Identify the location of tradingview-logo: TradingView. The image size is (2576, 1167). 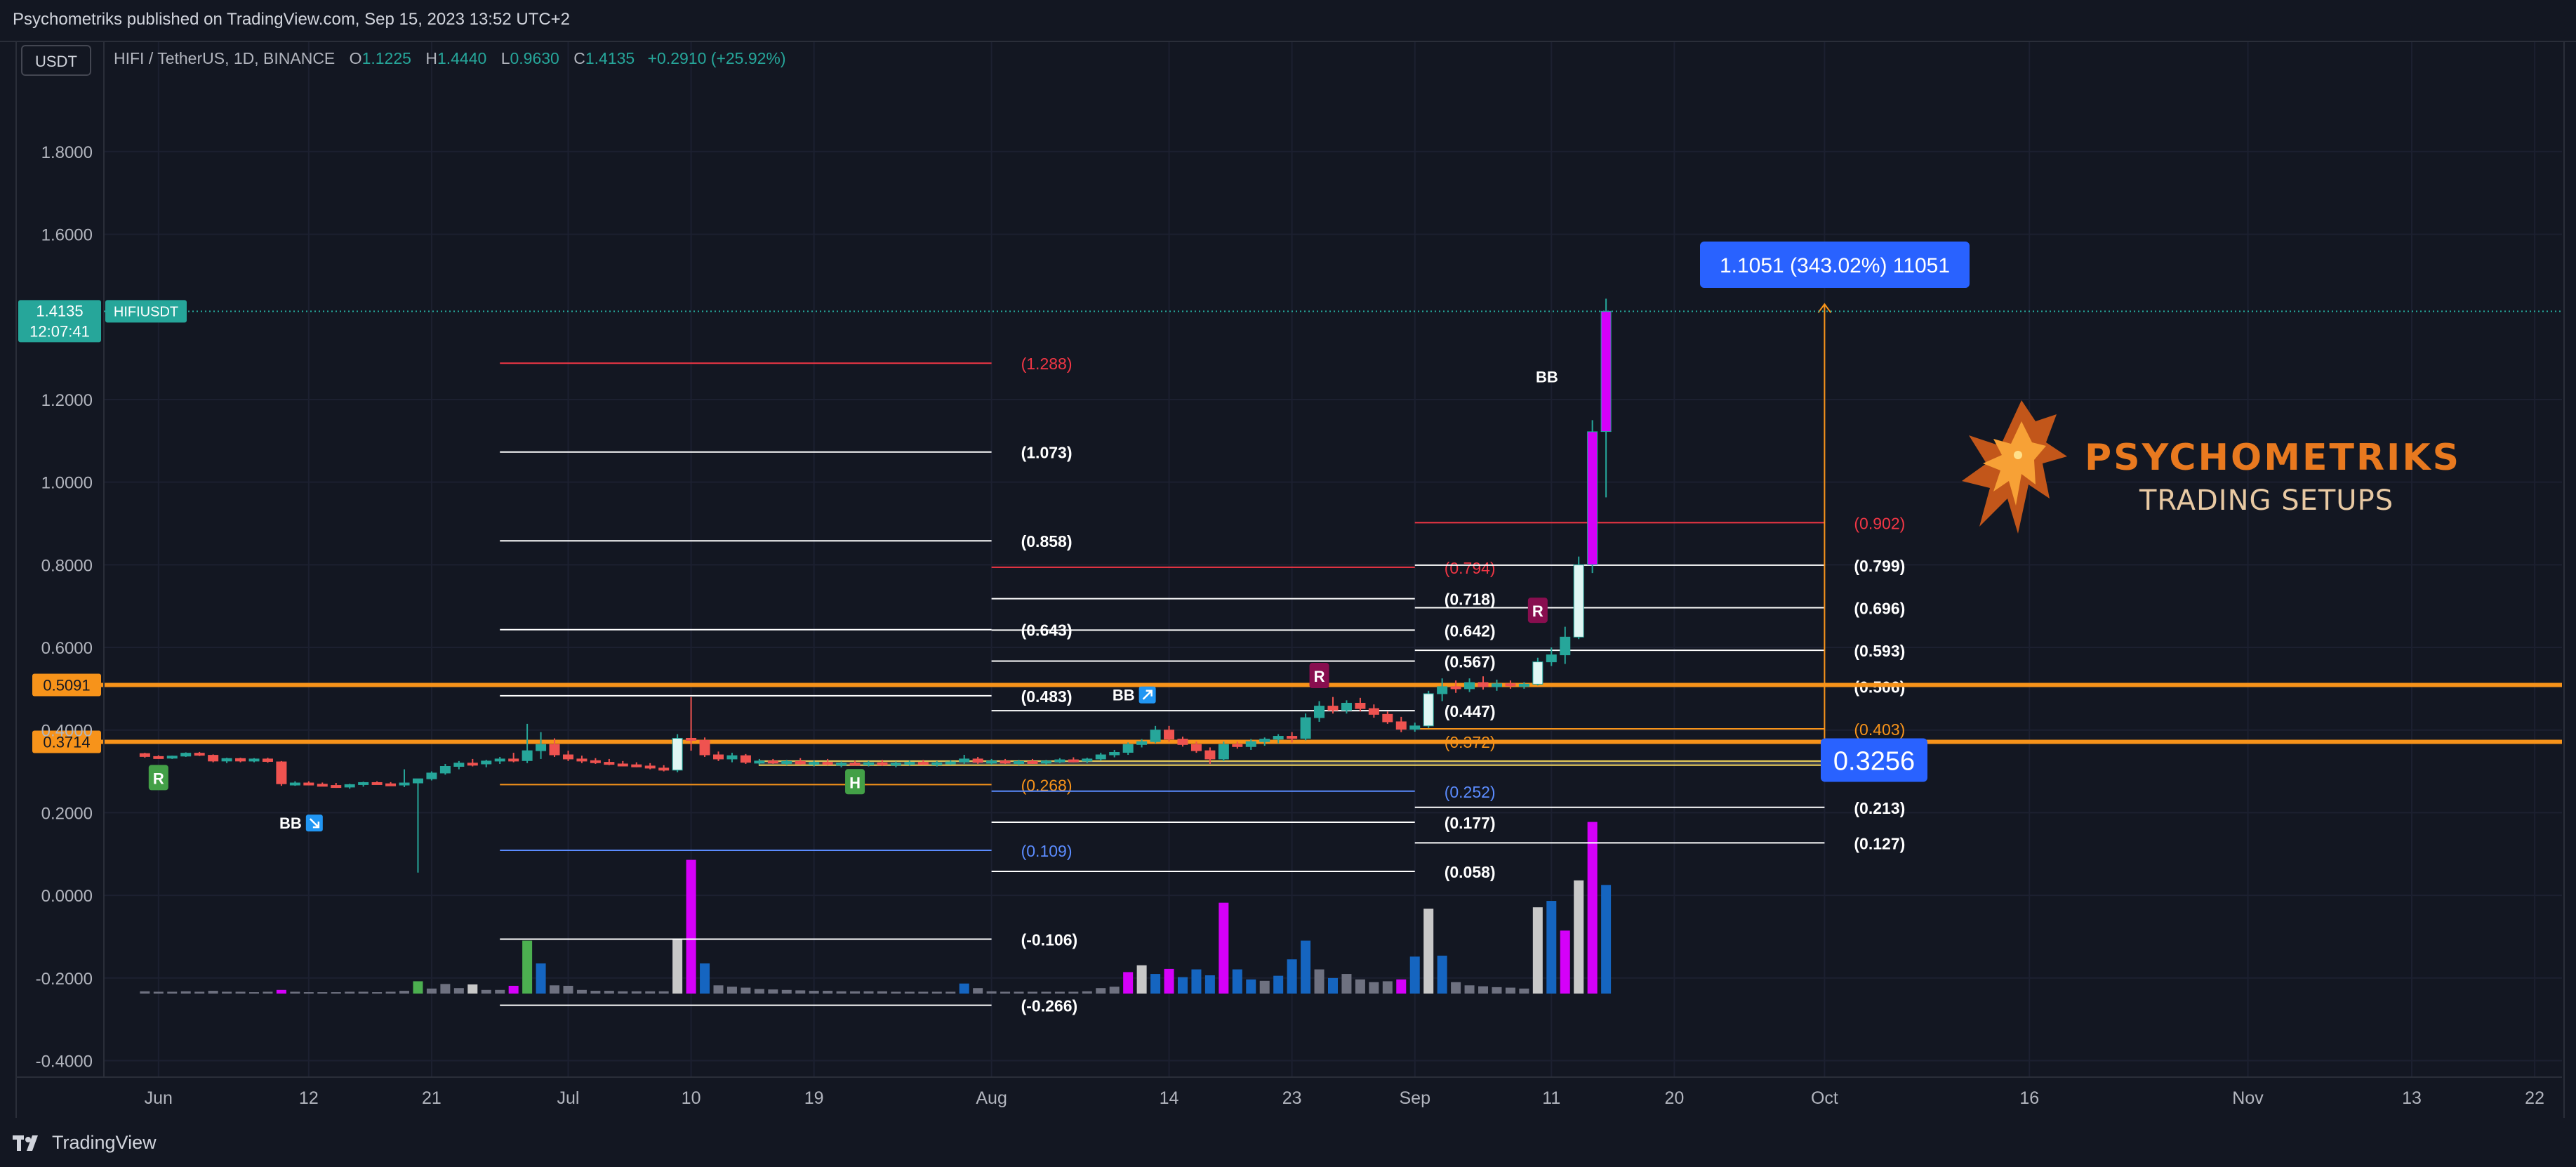
(85, 1143).